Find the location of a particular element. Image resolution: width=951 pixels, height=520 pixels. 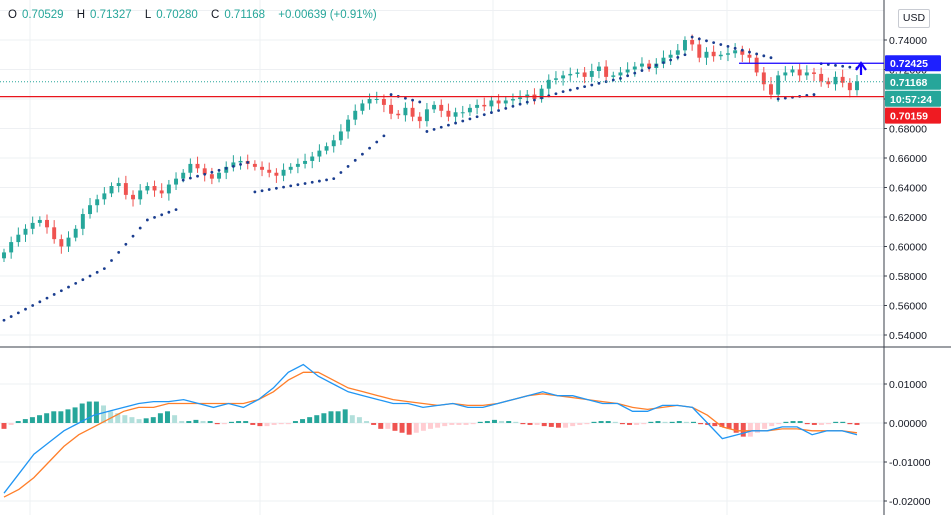

high-value: 0.71327 is located at coordinates (111, 15).